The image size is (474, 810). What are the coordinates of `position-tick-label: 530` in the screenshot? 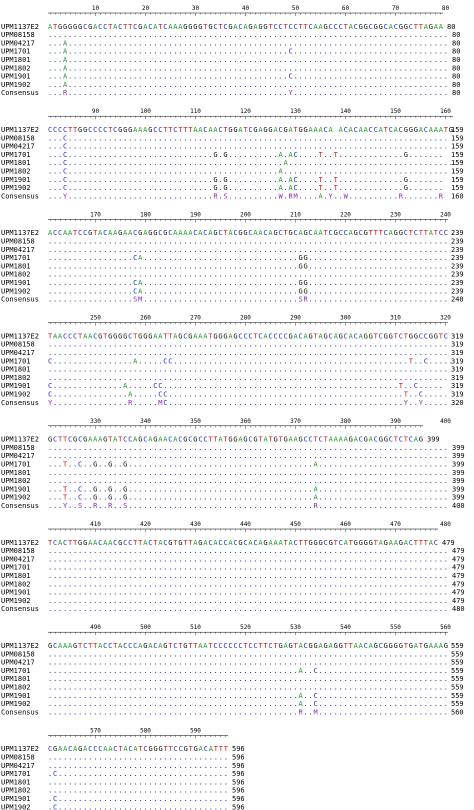 It's located at (295, 627).